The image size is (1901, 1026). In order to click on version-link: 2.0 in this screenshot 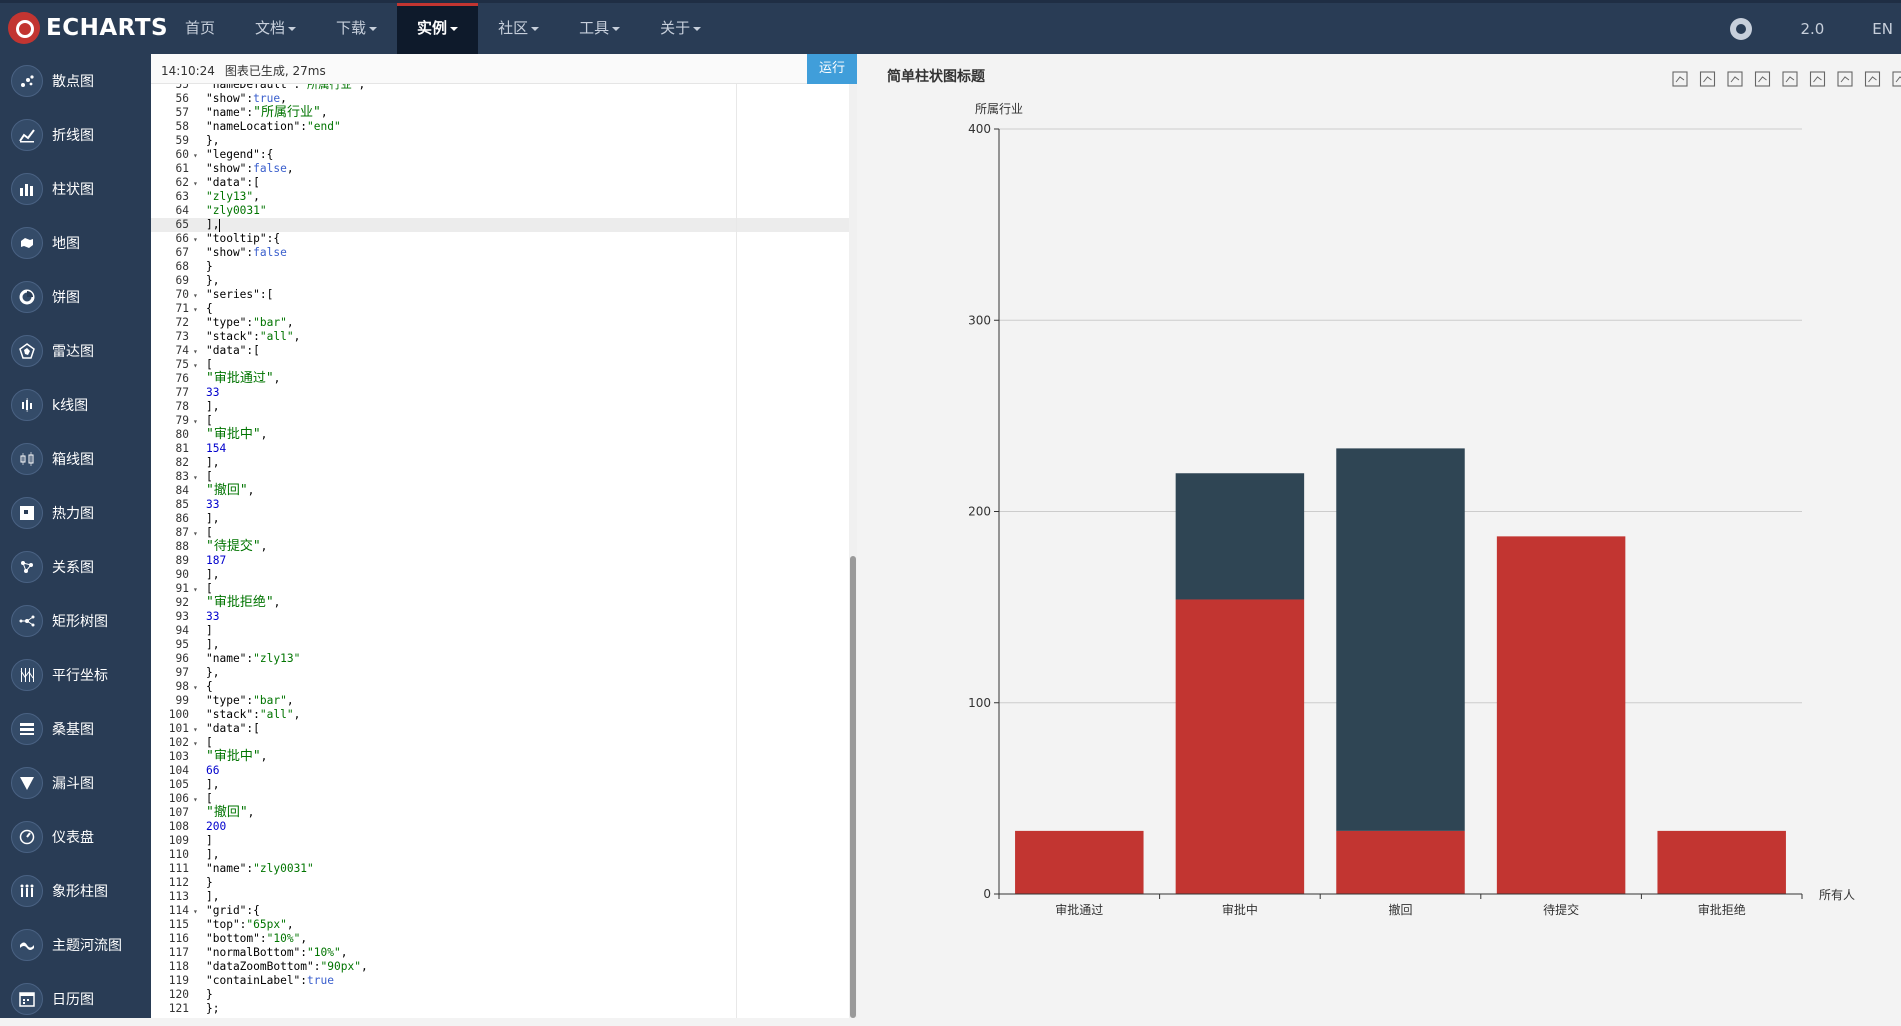, I will do `click(1812, 28)`.